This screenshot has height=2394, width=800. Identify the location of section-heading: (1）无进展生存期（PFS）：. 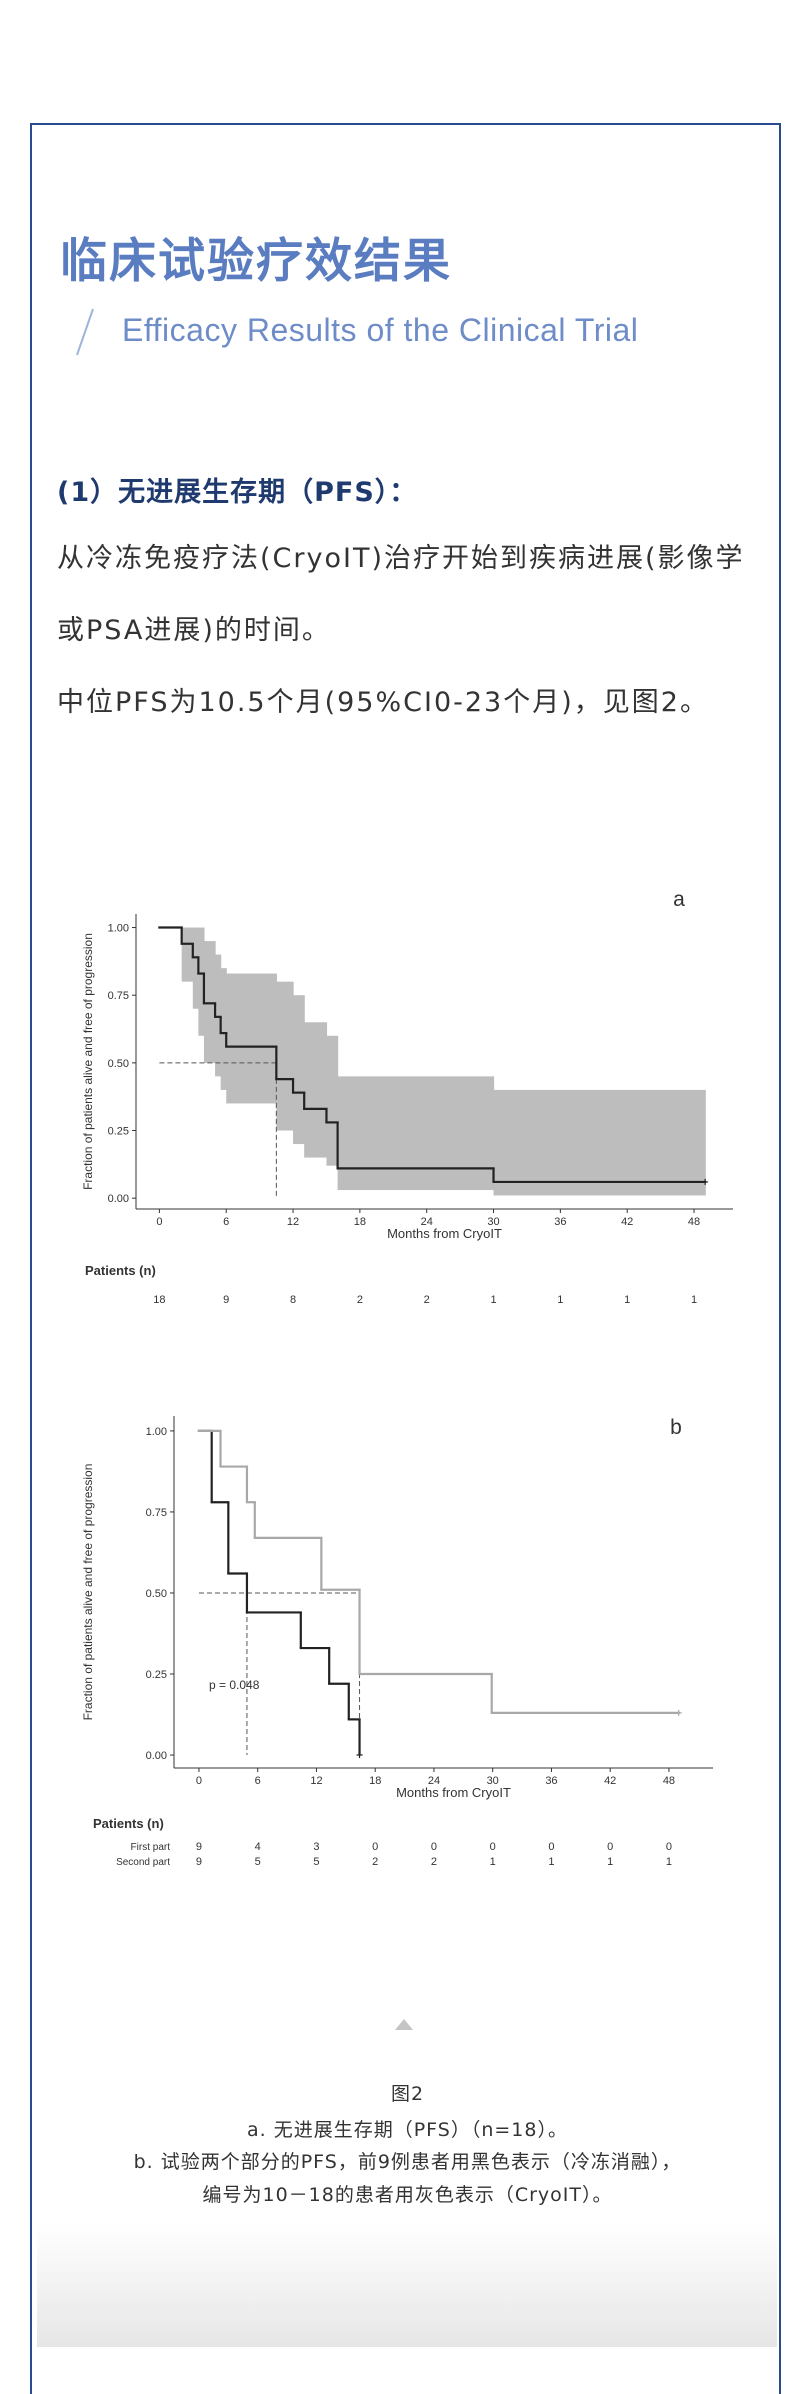
(237, 492).